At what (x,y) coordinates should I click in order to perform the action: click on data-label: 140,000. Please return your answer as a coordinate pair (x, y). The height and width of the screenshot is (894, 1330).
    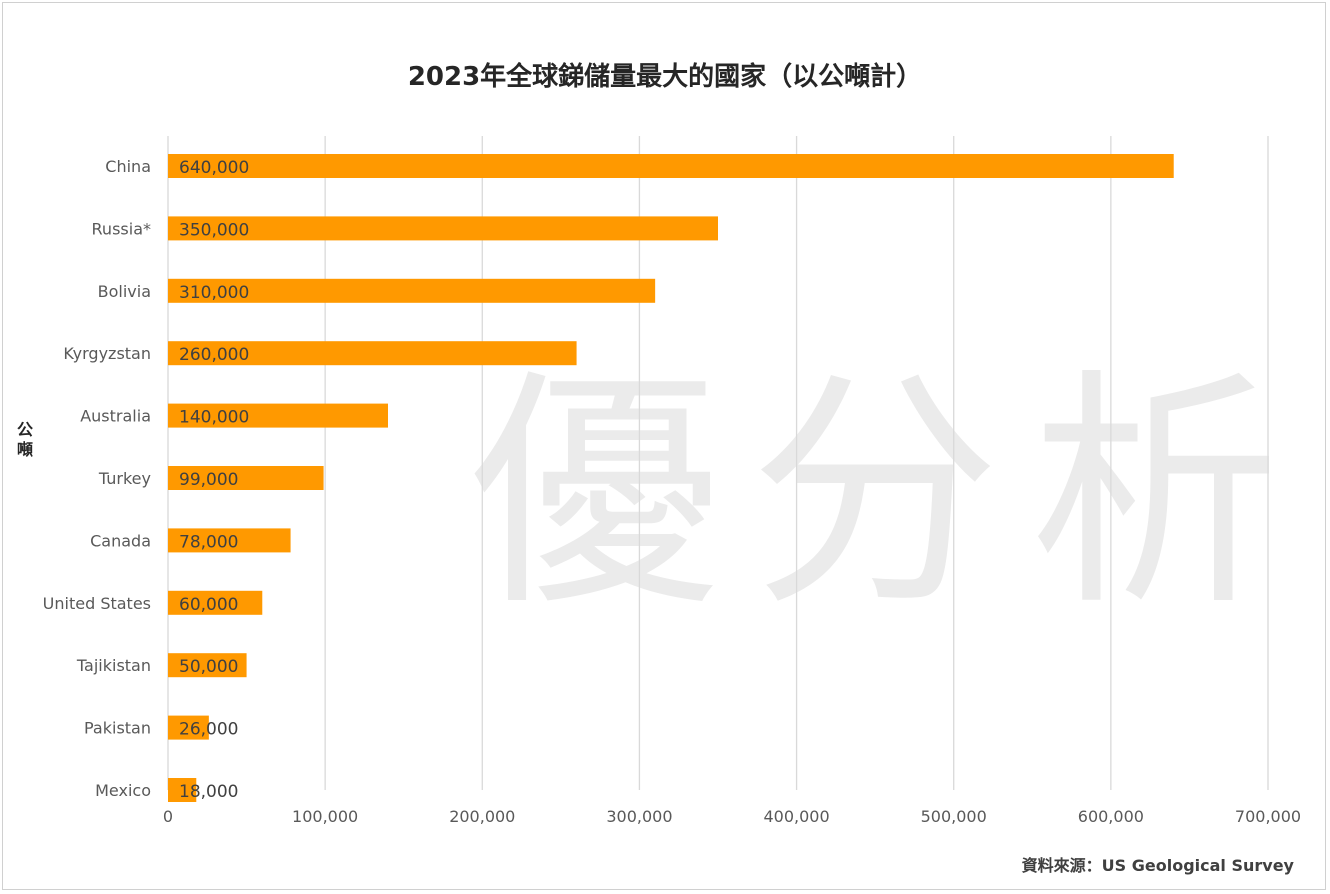
    Looking at the image, I should click on (214, 418).